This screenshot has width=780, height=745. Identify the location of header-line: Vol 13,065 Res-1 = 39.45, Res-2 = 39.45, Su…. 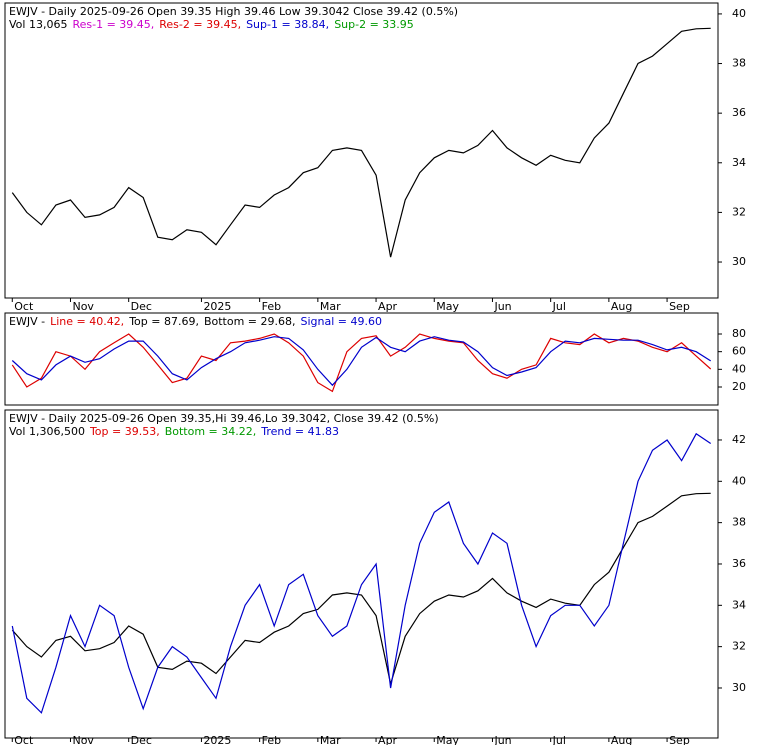
(211, 24).